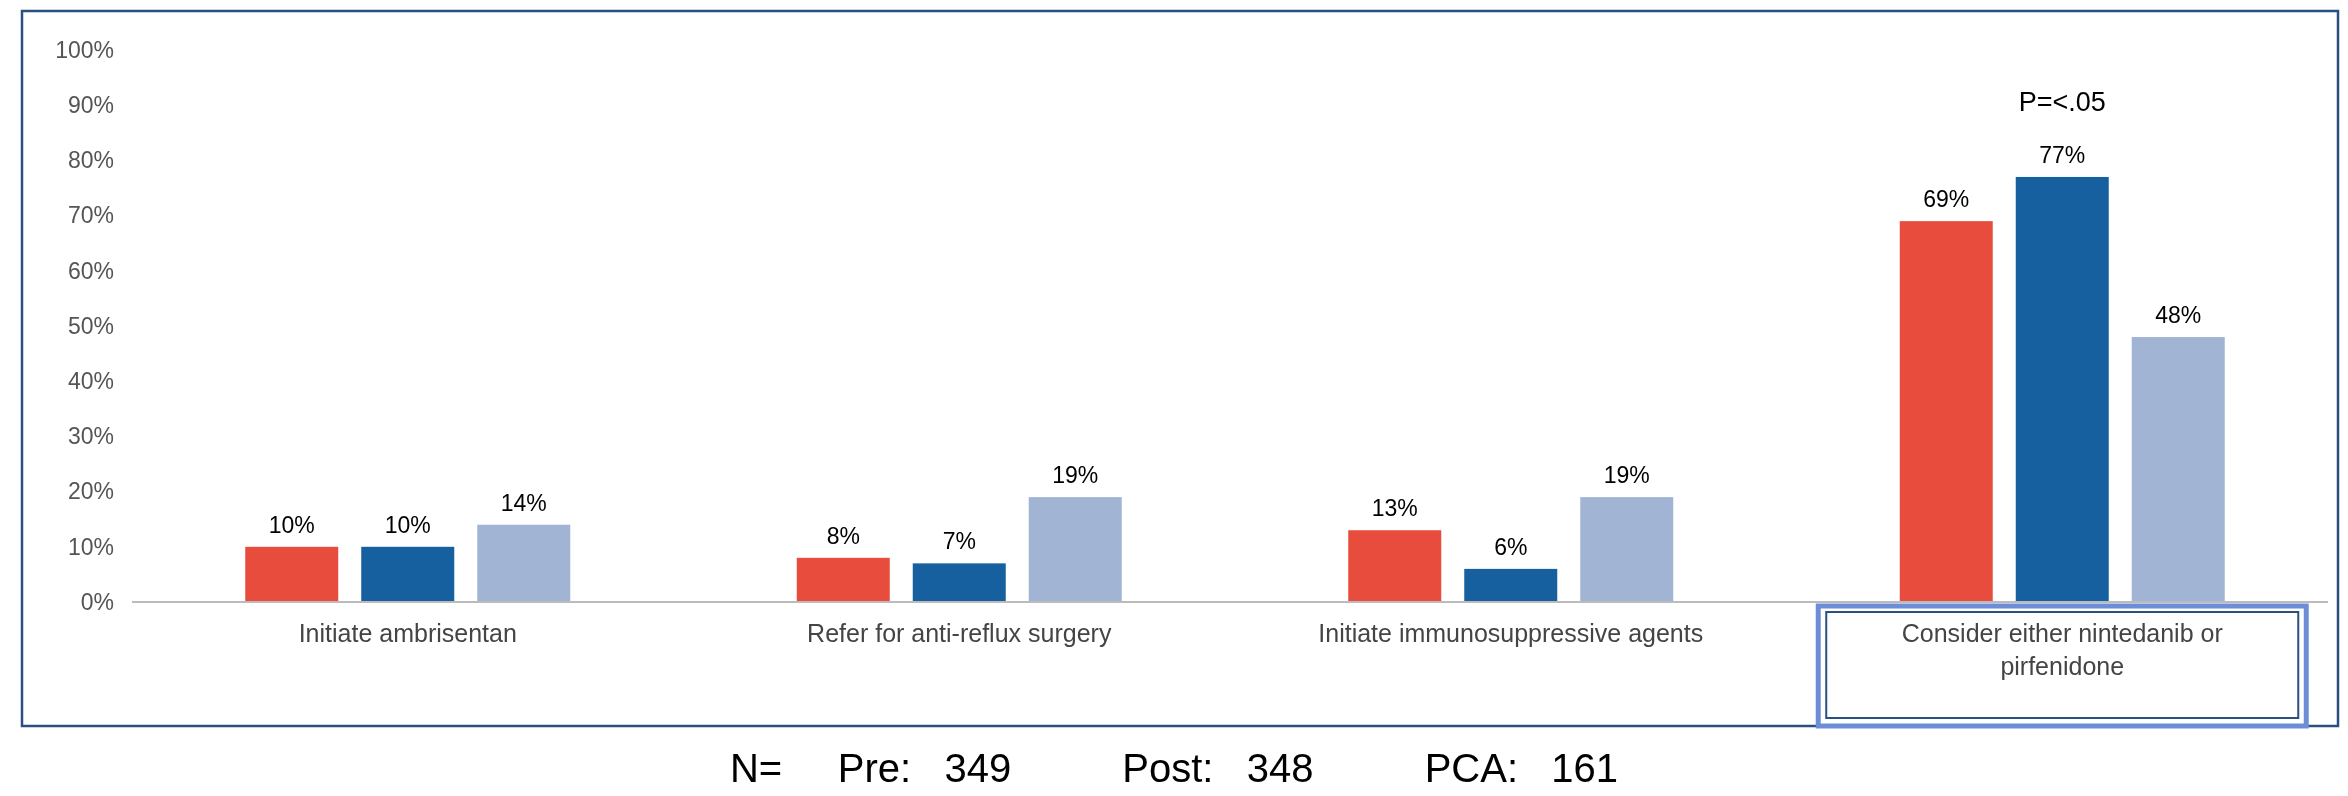 Image resolution: width=2348 pixels, height=796 pixels. What do you see at coordinates (1394, 508) in the screenshot?
I see `data-label: 13%` at bounding box center [1394, 508].